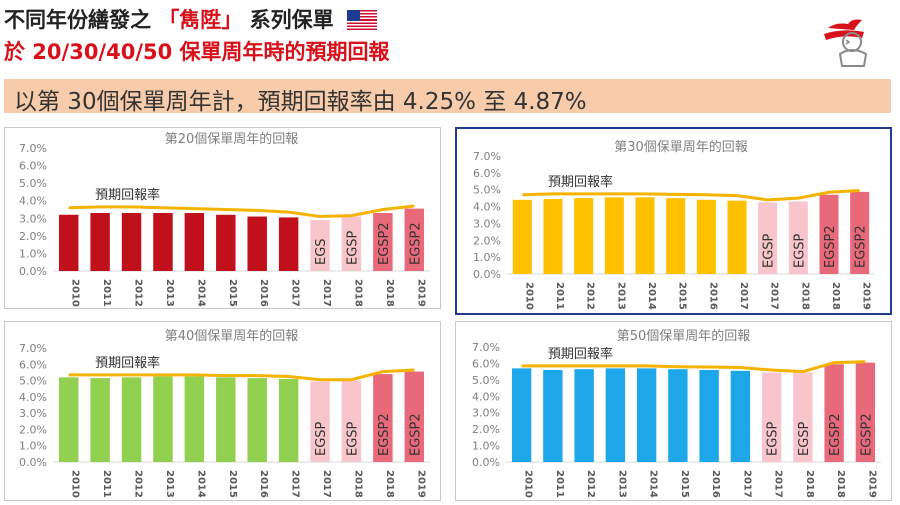  What do you see at coordinates (33, 462) in the screenshot?
I see `y-tick-label: 0.0%` at bounding box center [33, 462].